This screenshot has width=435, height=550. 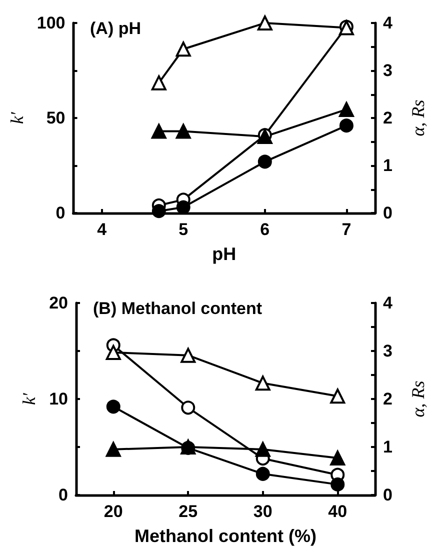 What do you see at coordinates (113, 511) in the screenshot?
I see `x-tick-label: 20` at bounding box center [113, 511].